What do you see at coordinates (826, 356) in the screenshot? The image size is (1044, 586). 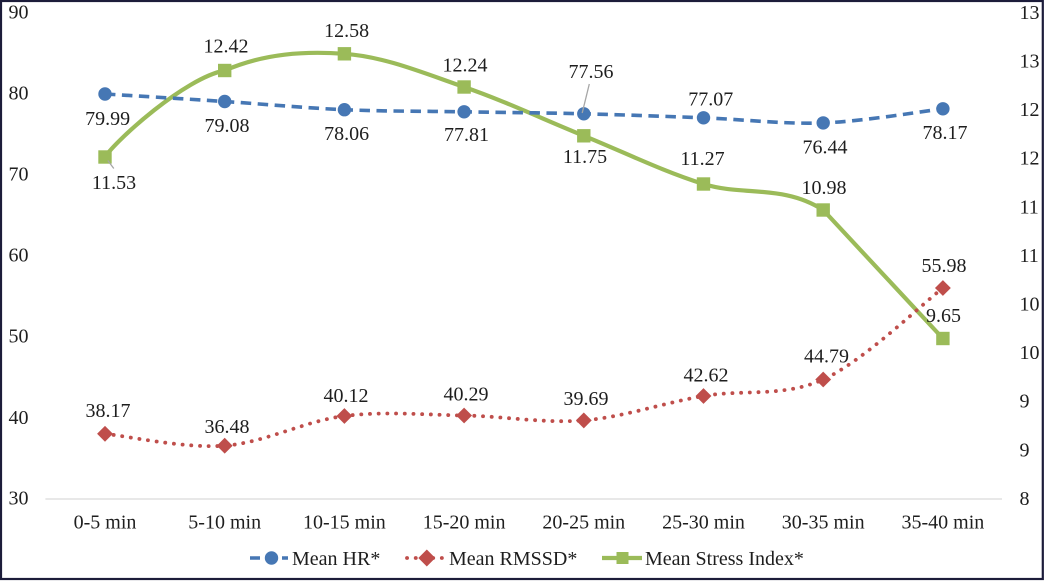 I see `svg-text: 44.79` at bounding box center [826, 356].